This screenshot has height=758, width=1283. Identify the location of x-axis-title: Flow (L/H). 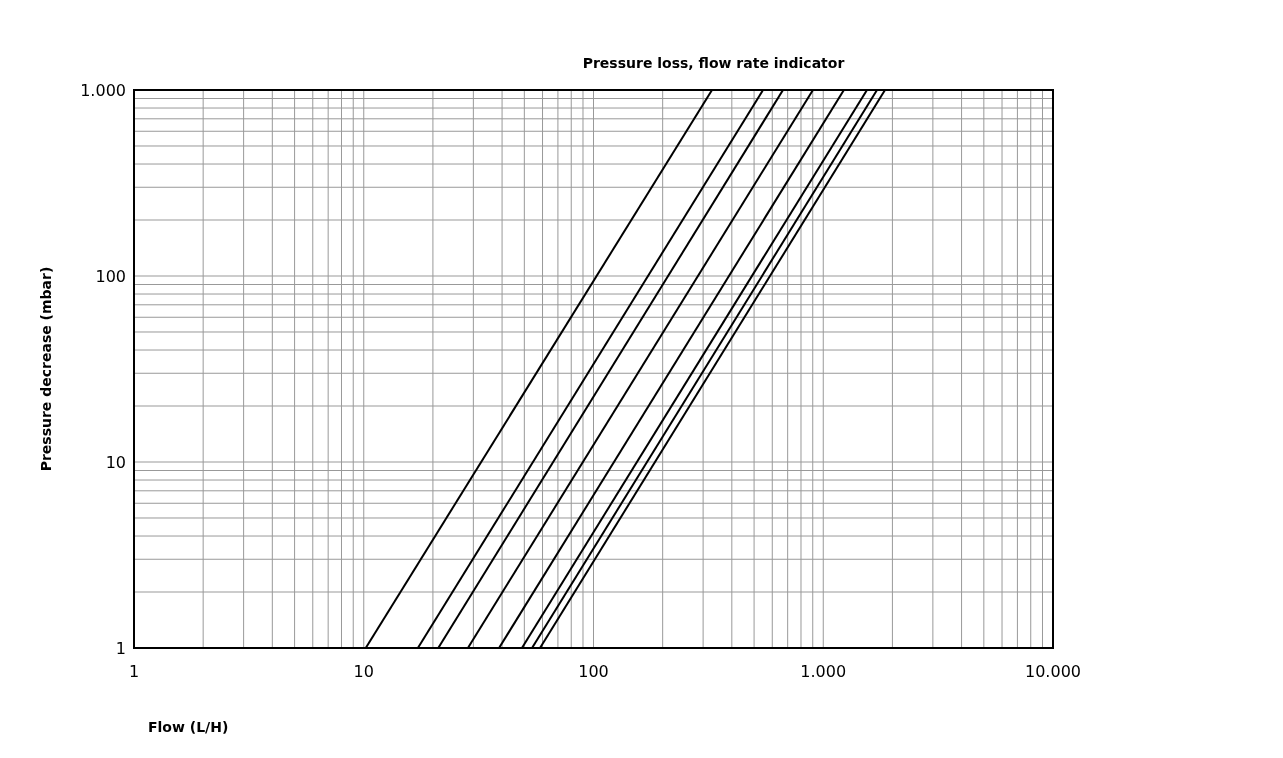
(188, 727).